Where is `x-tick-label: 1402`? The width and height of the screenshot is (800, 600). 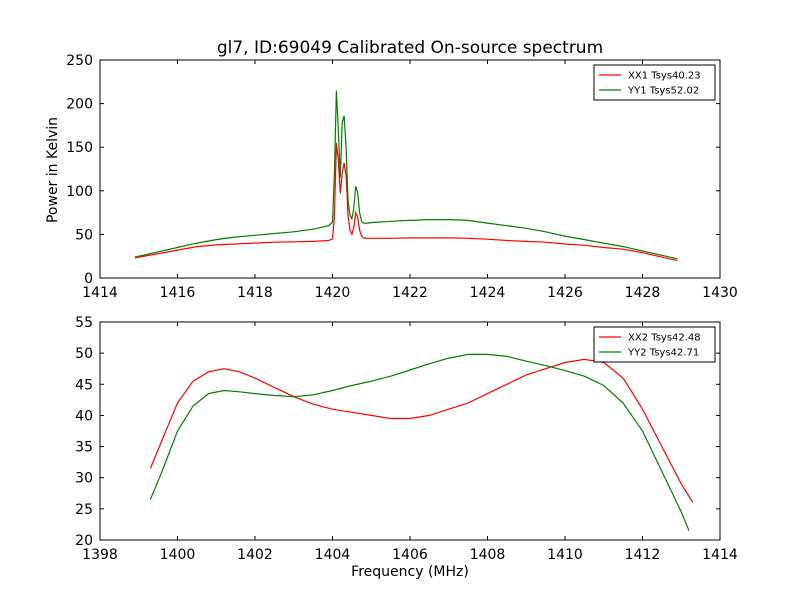 x-tick-label: 1402 is located at coordinates (255, 555).